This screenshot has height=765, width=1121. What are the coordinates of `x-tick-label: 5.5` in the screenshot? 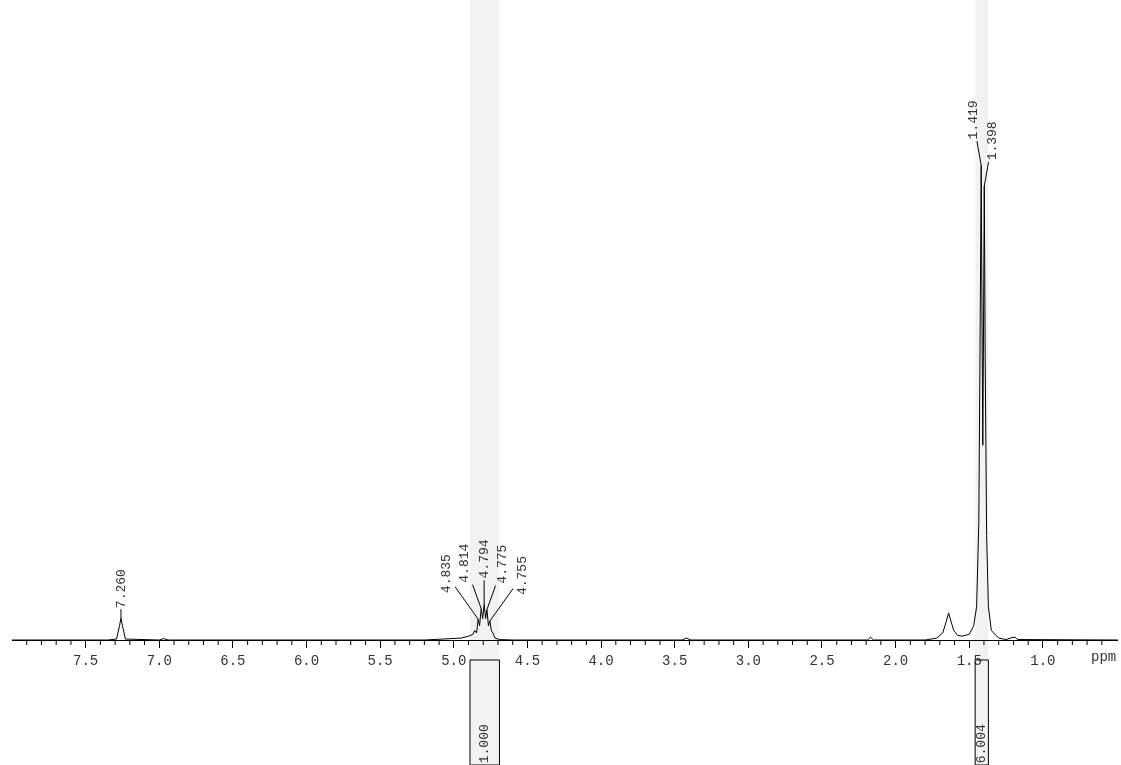 It's located at (380, 660).